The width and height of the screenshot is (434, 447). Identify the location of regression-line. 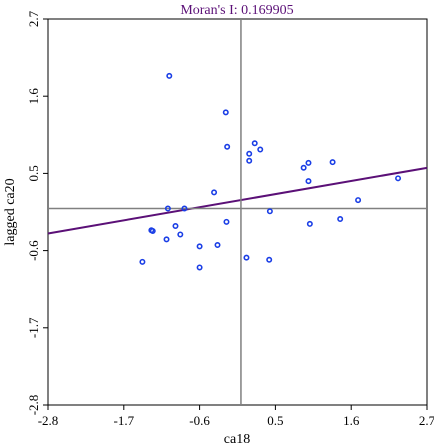
(237, 200).